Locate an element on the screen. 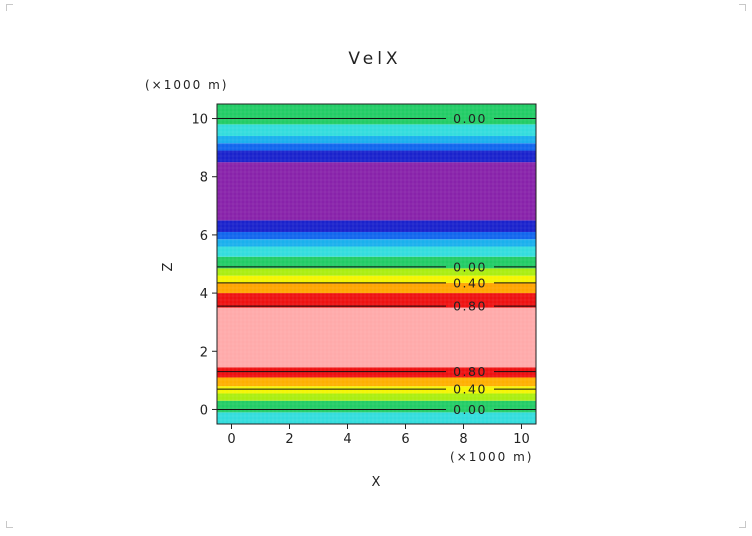  contour-label-5: 0.00 is located at coordinates (470, 266).